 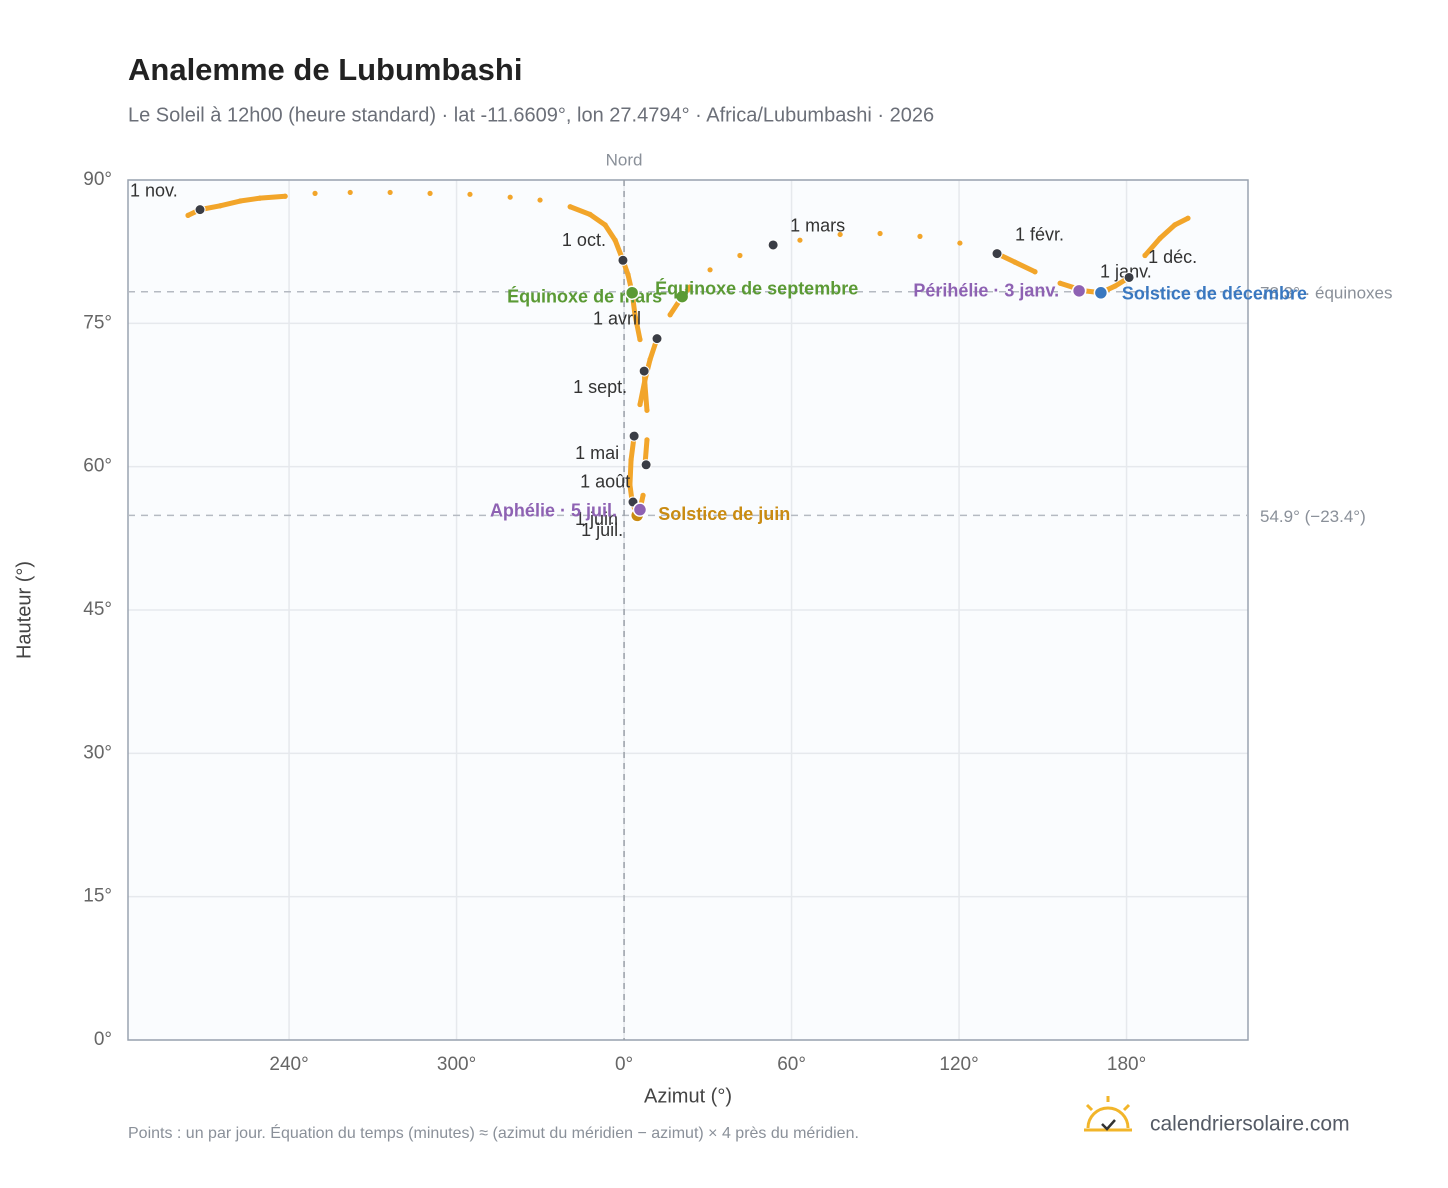 I want to click on event-label: Solstice de juin, so click(x=724, y=514).